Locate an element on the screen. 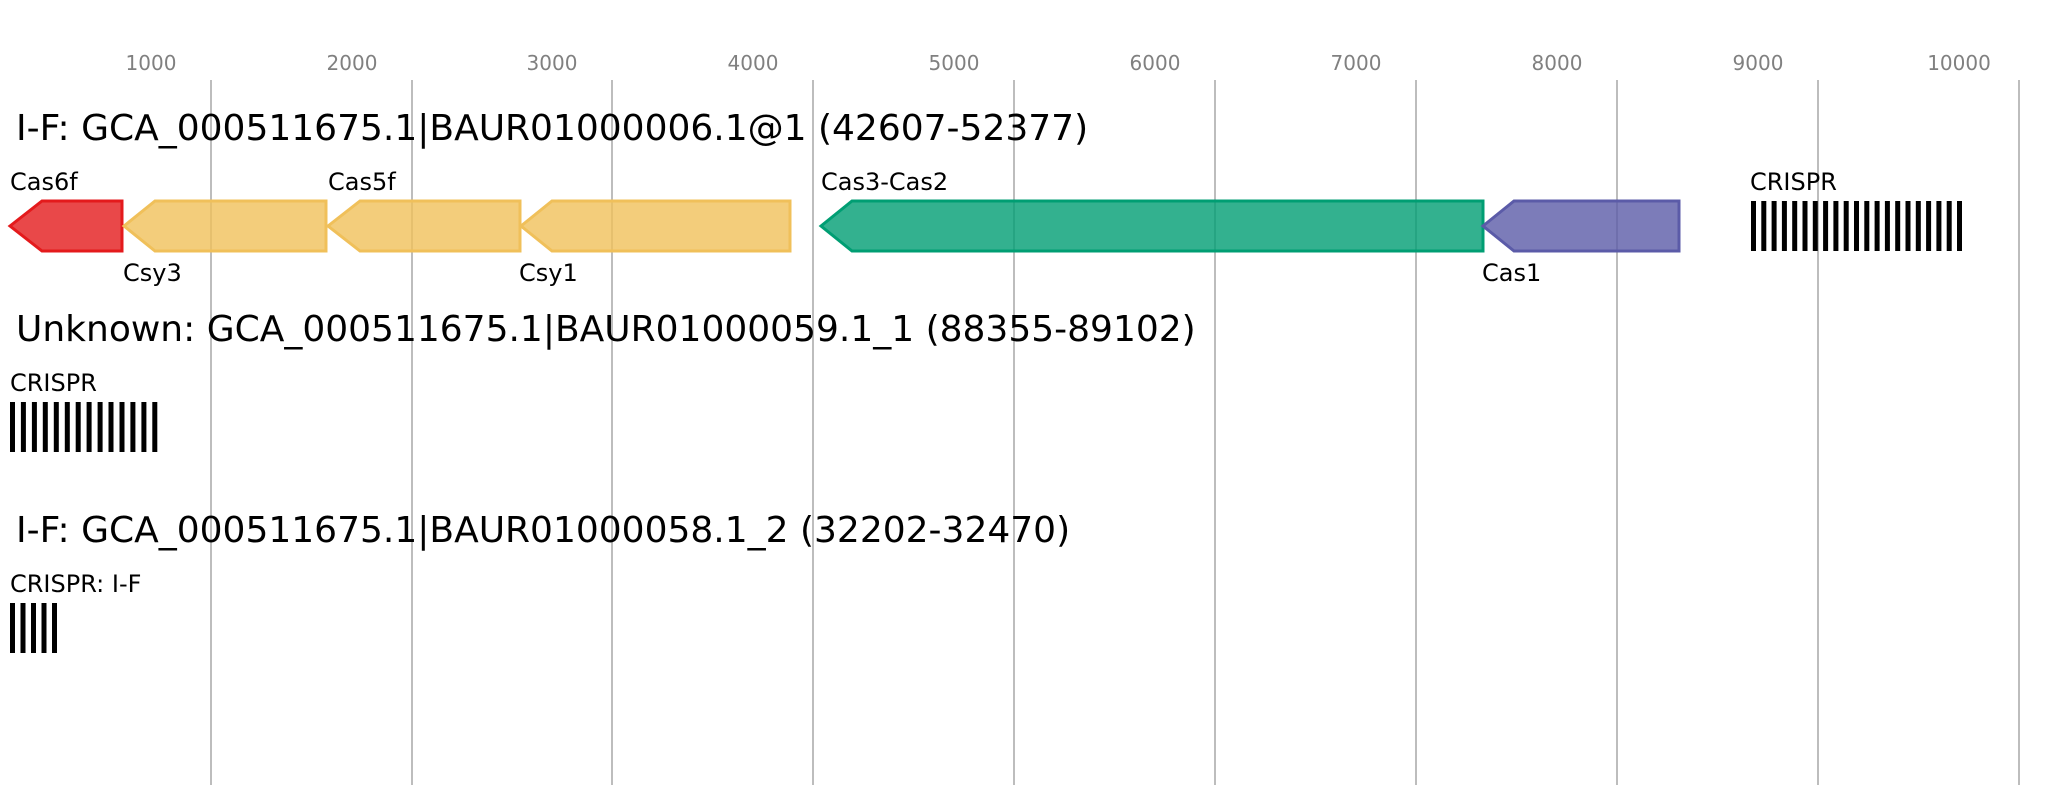 This screenshot has width=2054, height=800. axis-tick-label: 9000 is located at coordinates (1758, 63).